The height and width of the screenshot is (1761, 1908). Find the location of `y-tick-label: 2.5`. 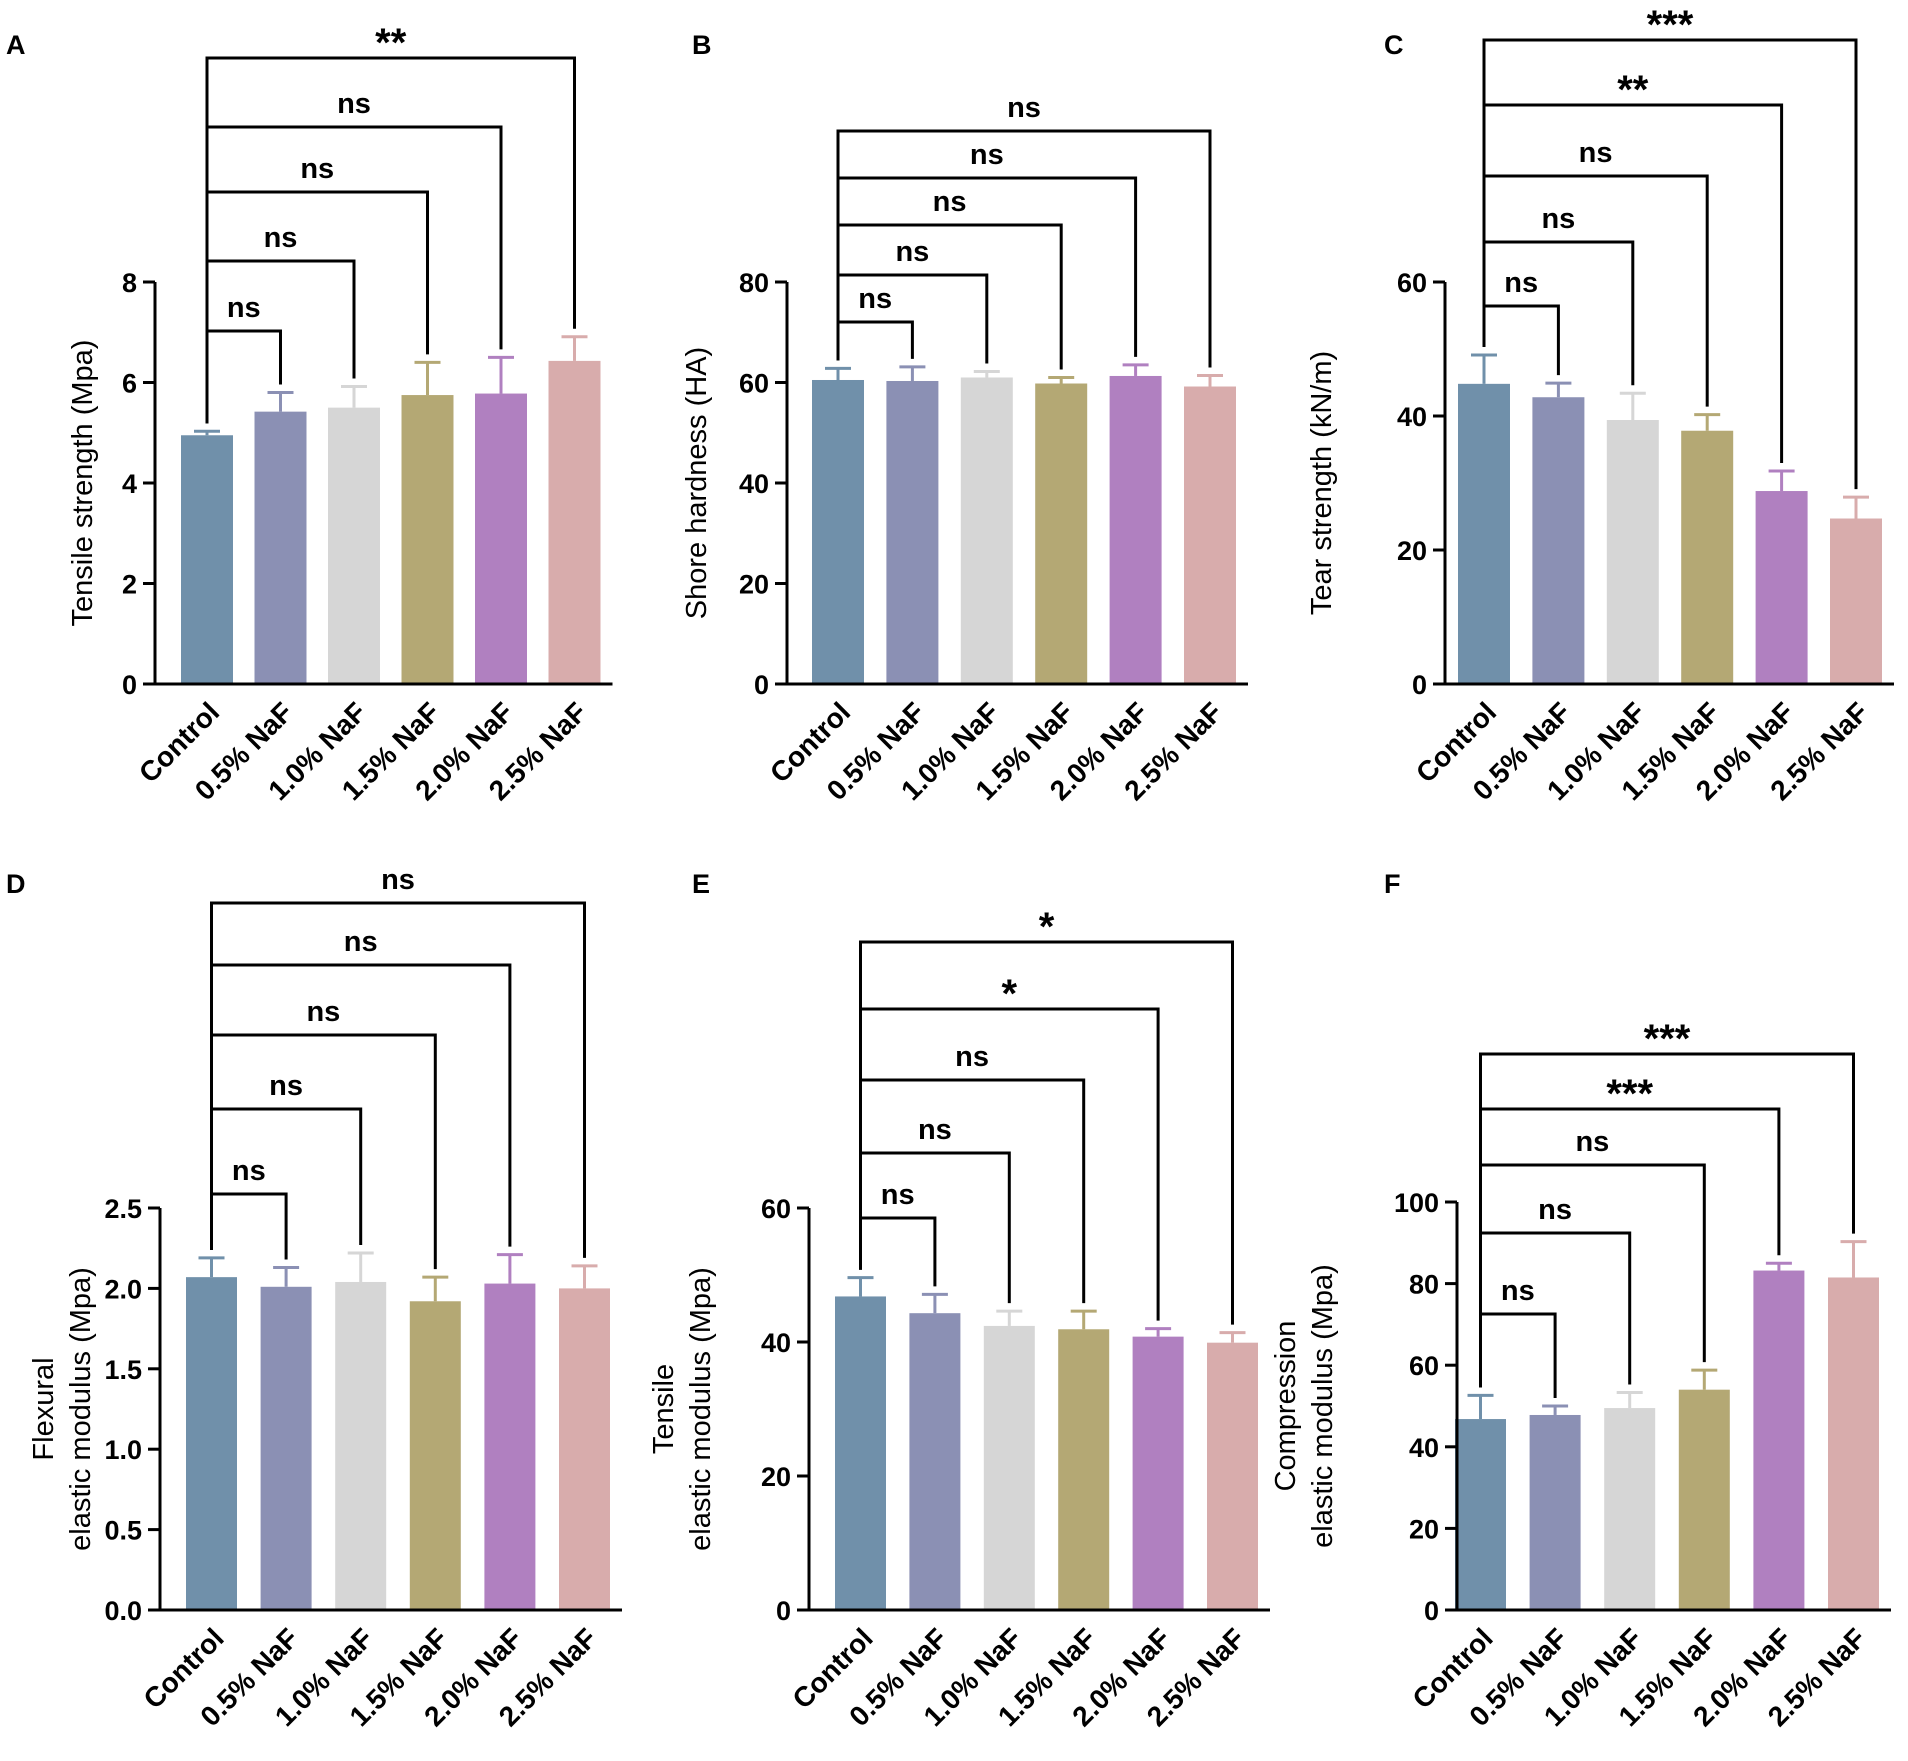

y-tick-label: 2.5 is located at coordinates (123, 1209).